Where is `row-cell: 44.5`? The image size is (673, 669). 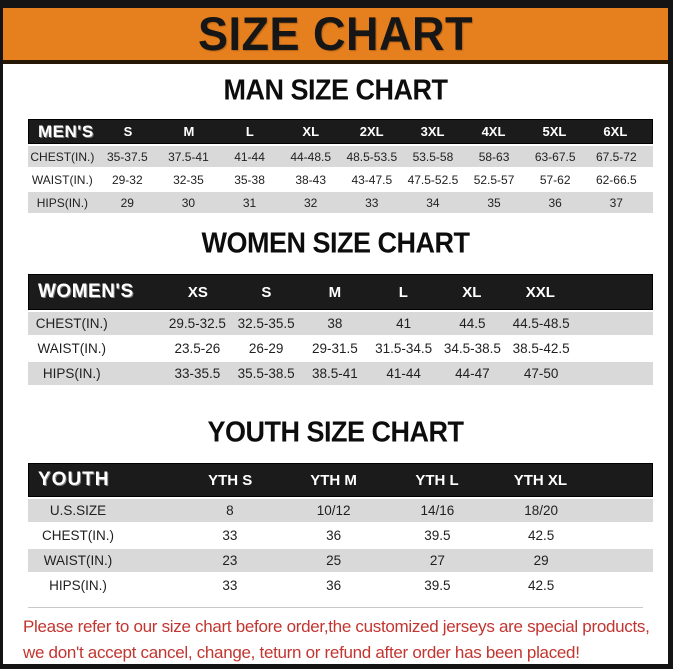
row-cell: 44.5 is located at coordinates (472, 323).